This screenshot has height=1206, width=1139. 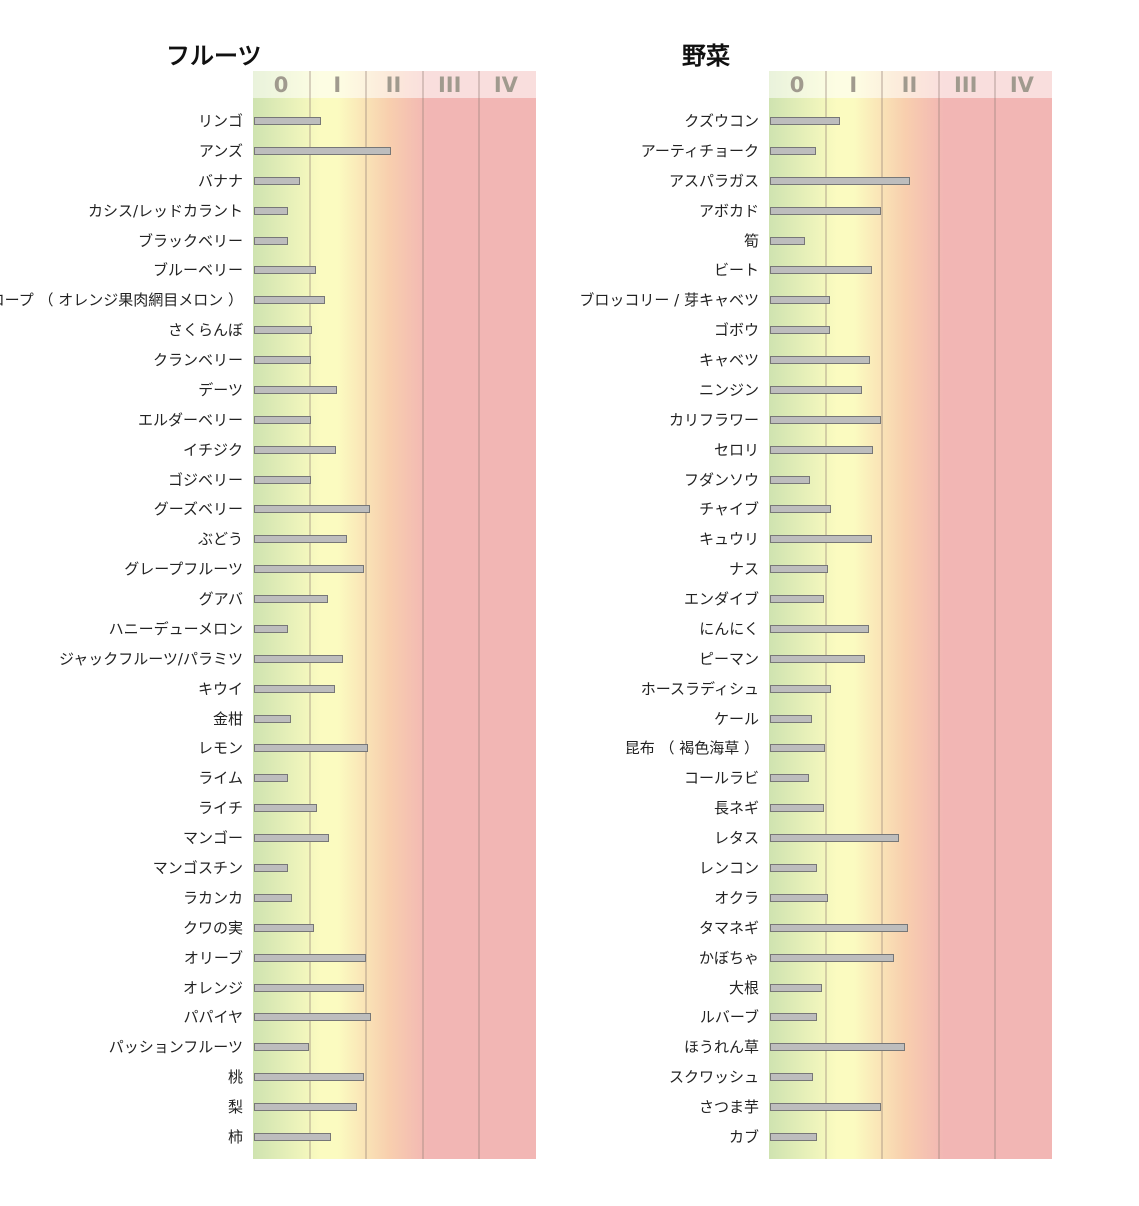 What do you see at coordinates (743, 569) in the screenshot?
I see `category-label: ナス` at bounding box center [743, 569].